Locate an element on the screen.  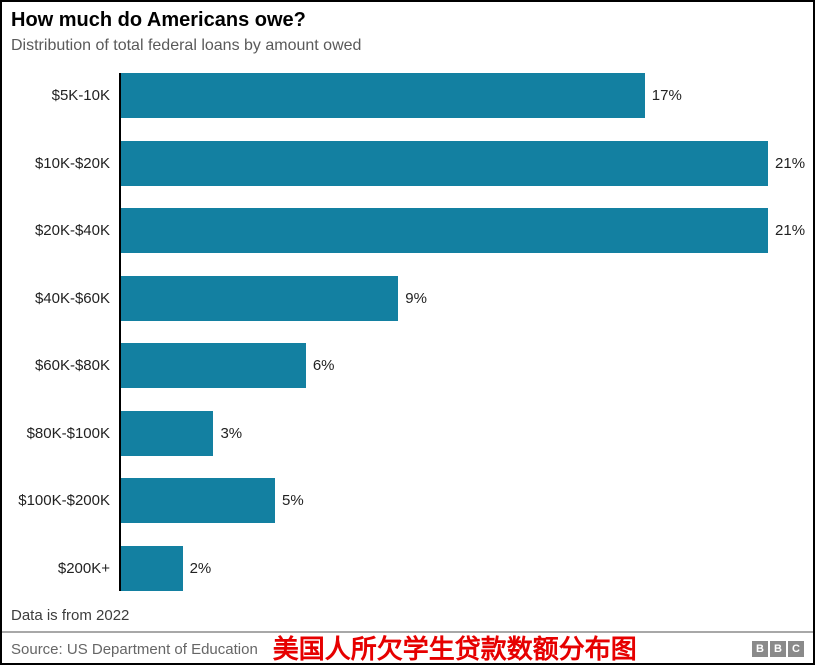
bbc-logo-block: C is located at coordinates (796, 649).